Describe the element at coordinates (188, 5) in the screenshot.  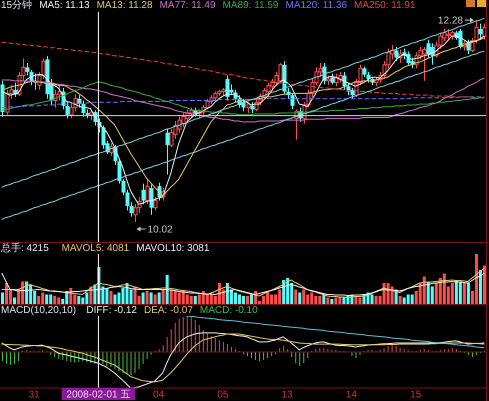
I see `text: MA77: 11.49` at that location.